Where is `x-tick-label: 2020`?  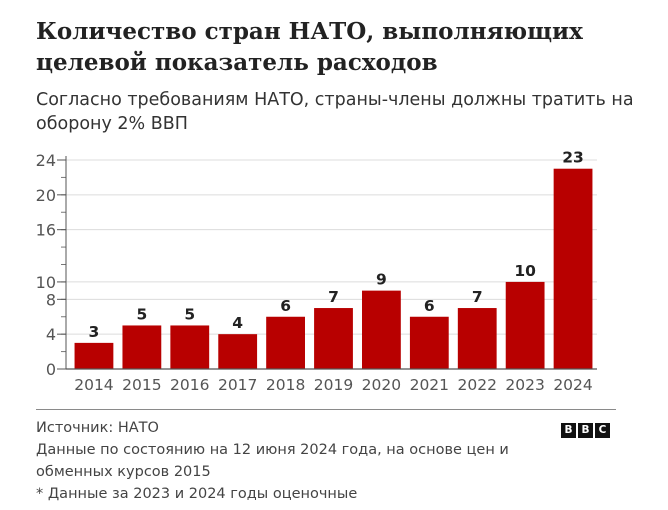 x-tick-label: 2020 is located at coordinates (381, 385).